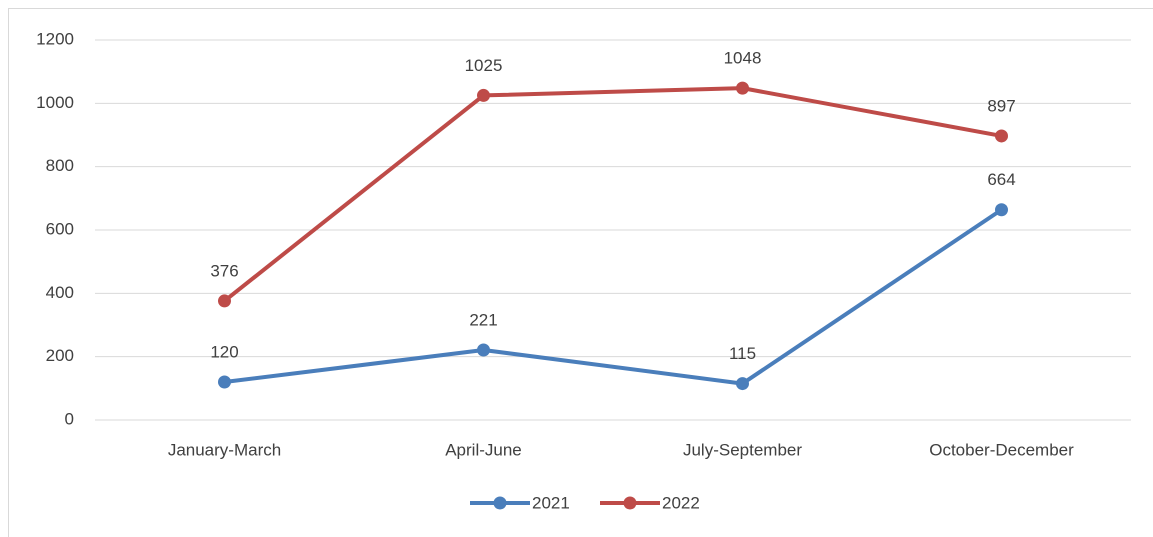 The height and width of the screenshot is (537, 1153). What do you see at coordinates (1001, 105) in the screenshot?
I see `data-label: 897` at bounding box center [1001, 105].